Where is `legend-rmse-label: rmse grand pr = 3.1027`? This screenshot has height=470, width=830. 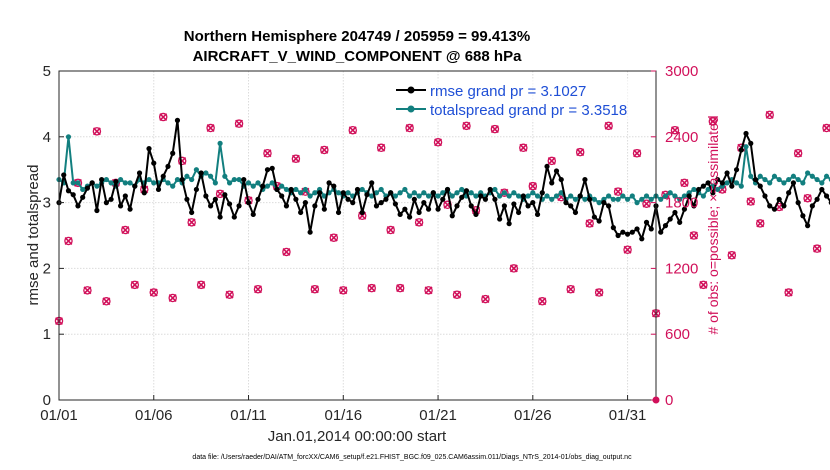
legend-rmse-label: rmse grand pr = 3.1027 is located at coordinates (508, 91).